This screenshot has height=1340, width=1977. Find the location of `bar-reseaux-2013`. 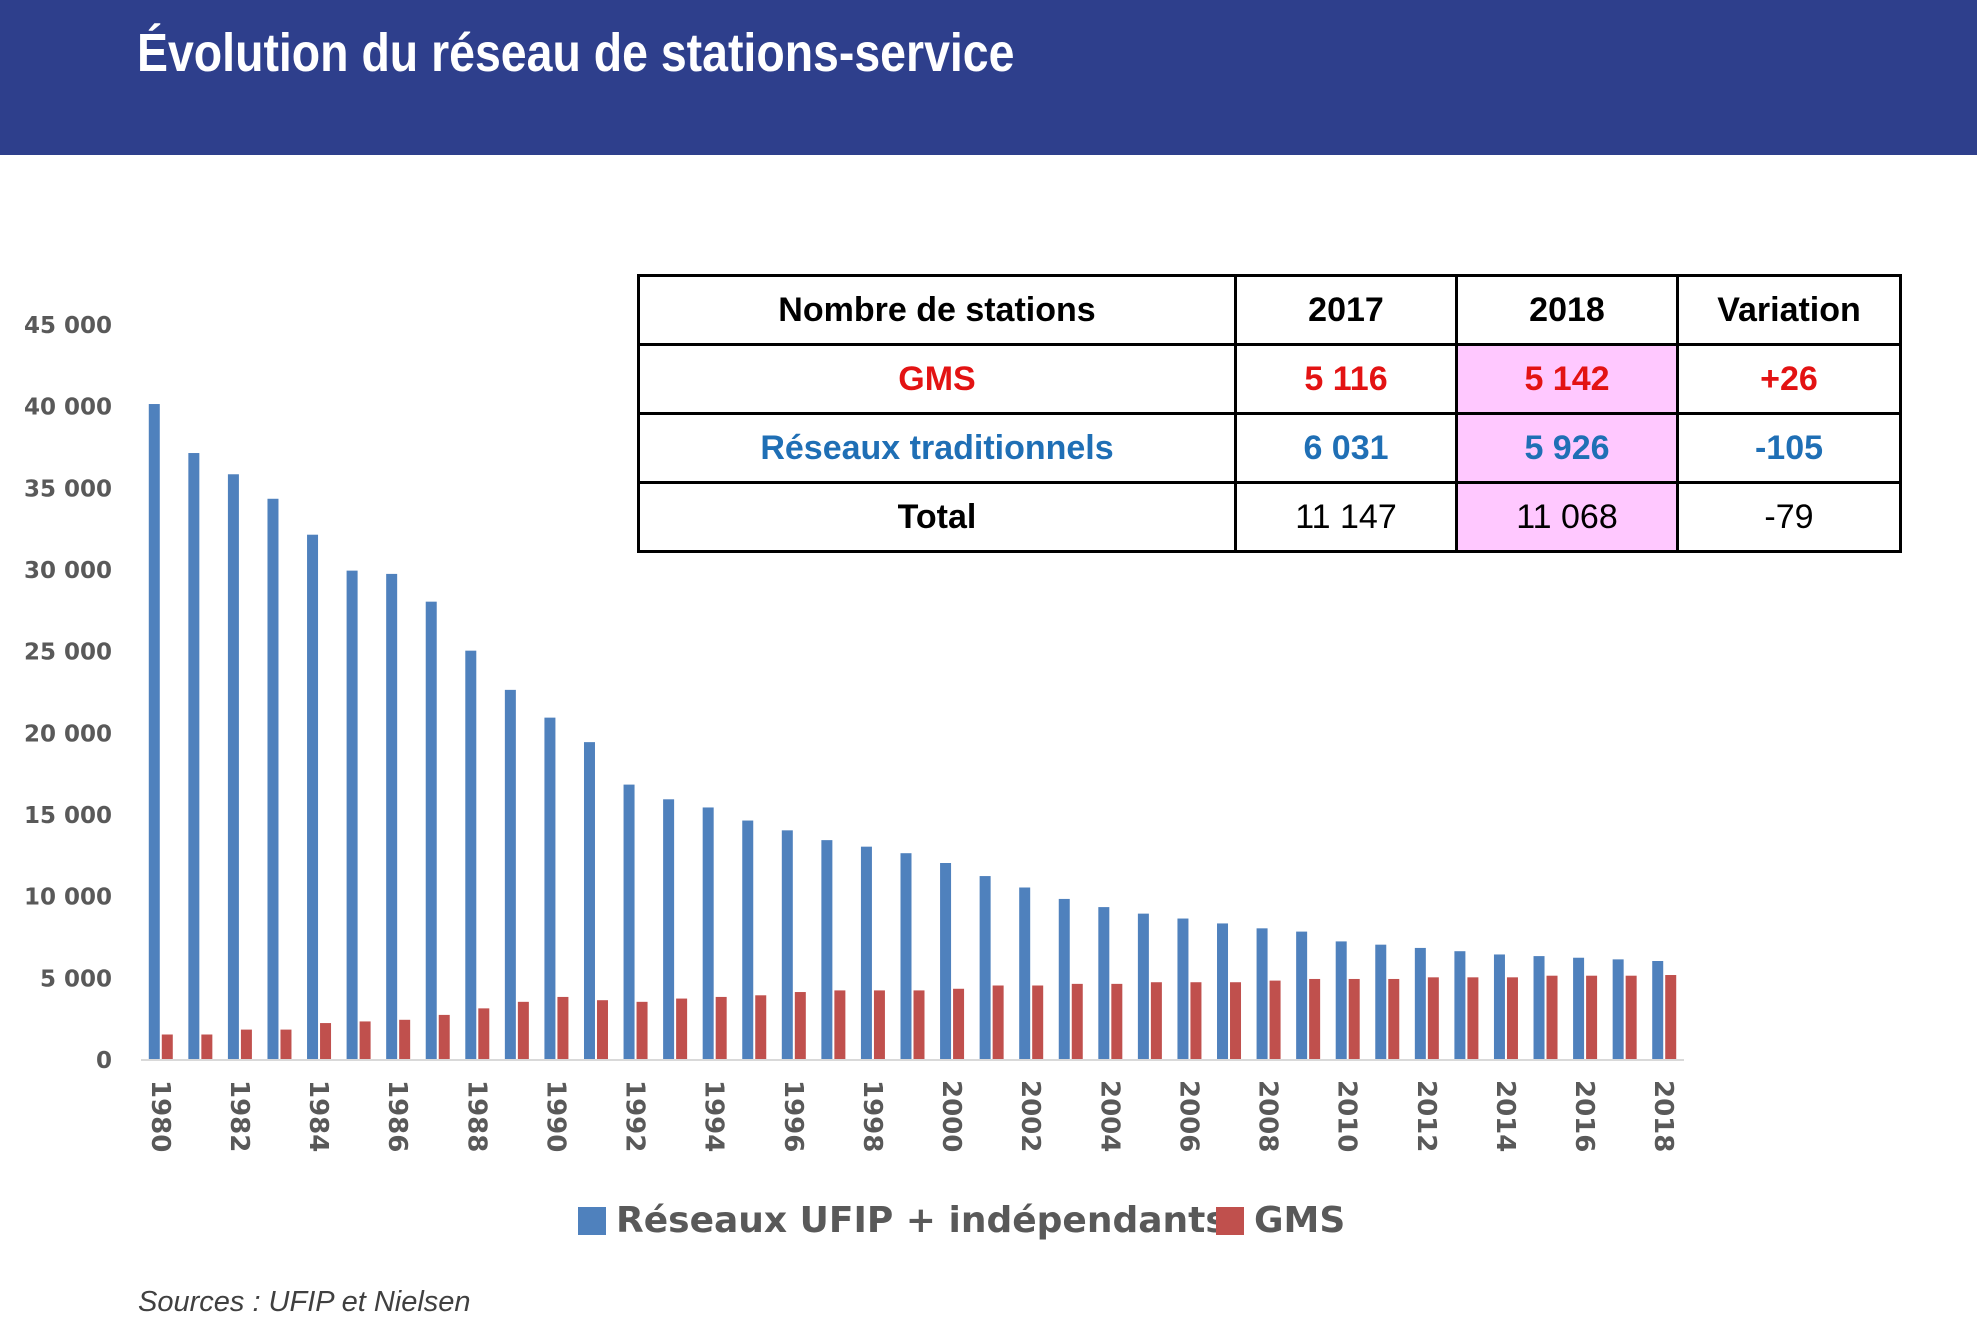

bar-reseaux-2013 is located at coordinates (1460, 1005).